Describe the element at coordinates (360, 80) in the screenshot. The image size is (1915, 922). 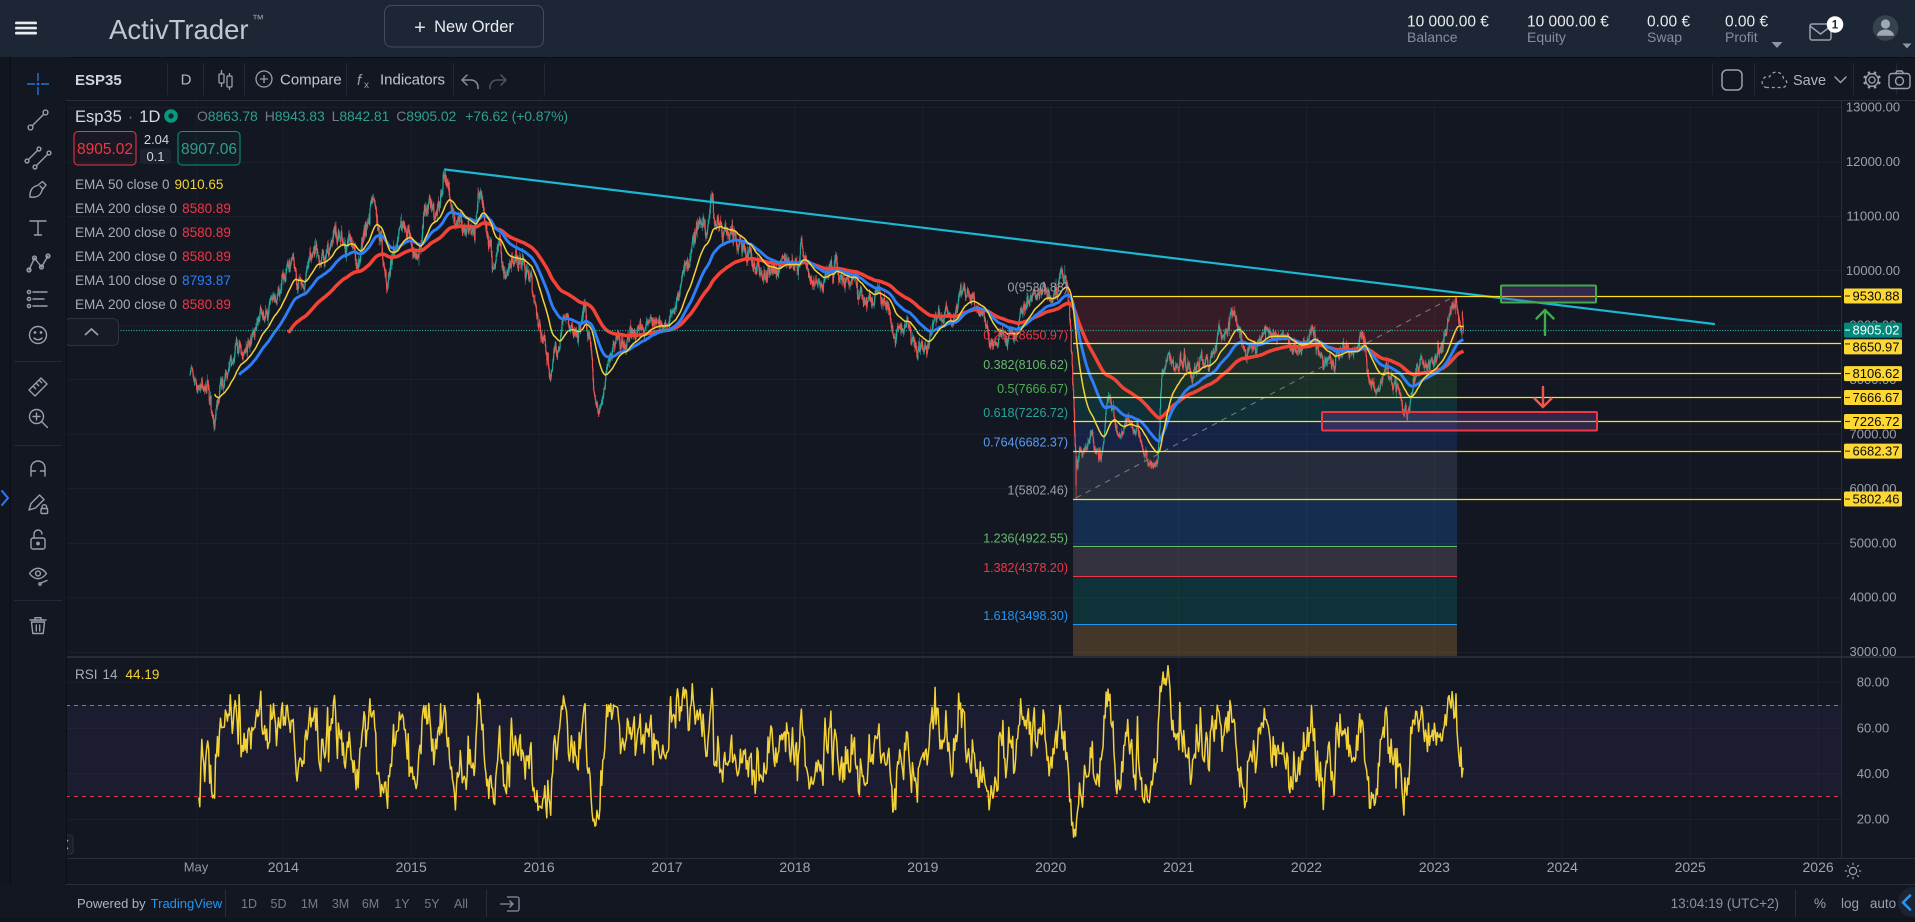
I see `svg-text: f` at that location.